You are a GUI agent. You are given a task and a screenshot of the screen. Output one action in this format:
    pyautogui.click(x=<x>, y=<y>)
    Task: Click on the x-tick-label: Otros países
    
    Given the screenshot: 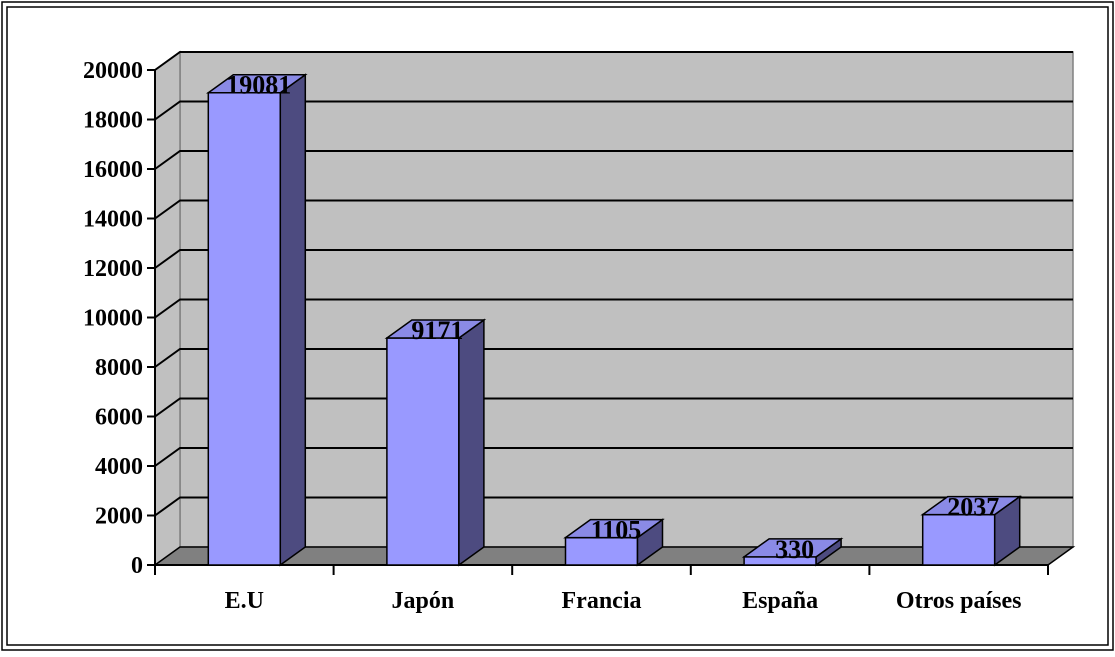 What is the action you would take?
    pyautogui.click(x=959, y=601)
    